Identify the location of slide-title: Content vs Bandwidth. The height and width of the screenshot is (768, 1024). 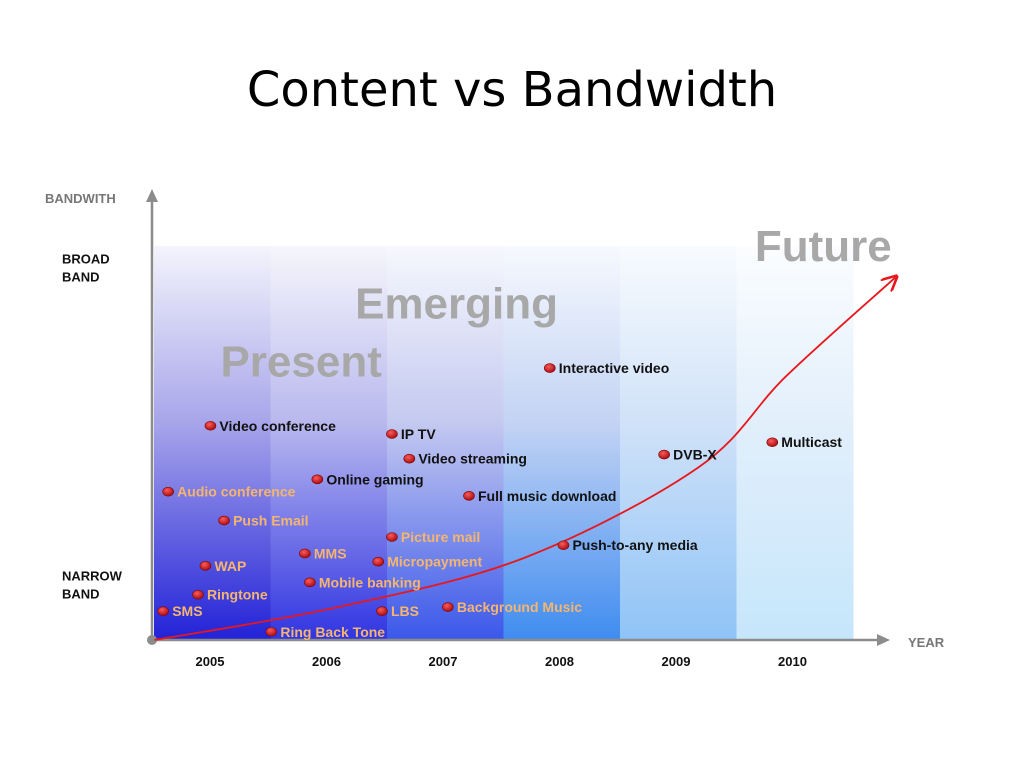
(512, 90).